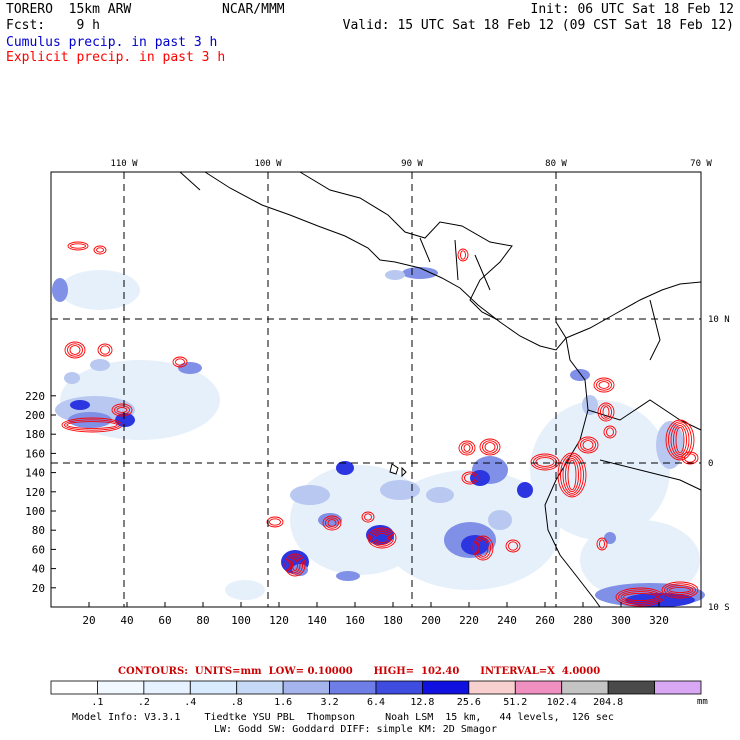  I want to click on x-tick-label: 200, so click(431, 620).